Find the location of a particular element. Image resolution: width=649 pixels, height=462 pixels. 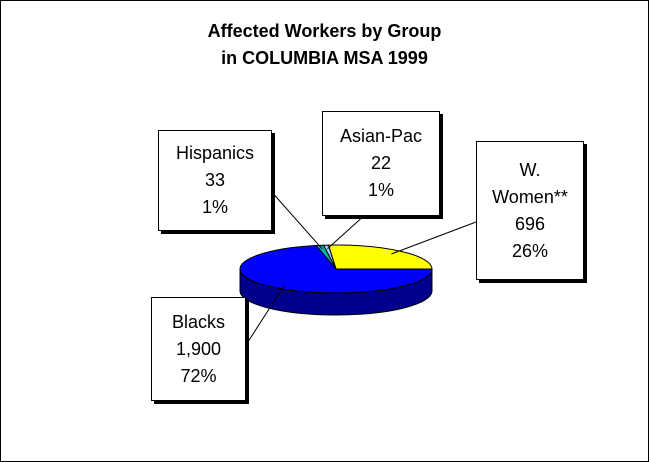

callout-asian-pac-name: Asian-Pac is located at coordinates (381, 136).